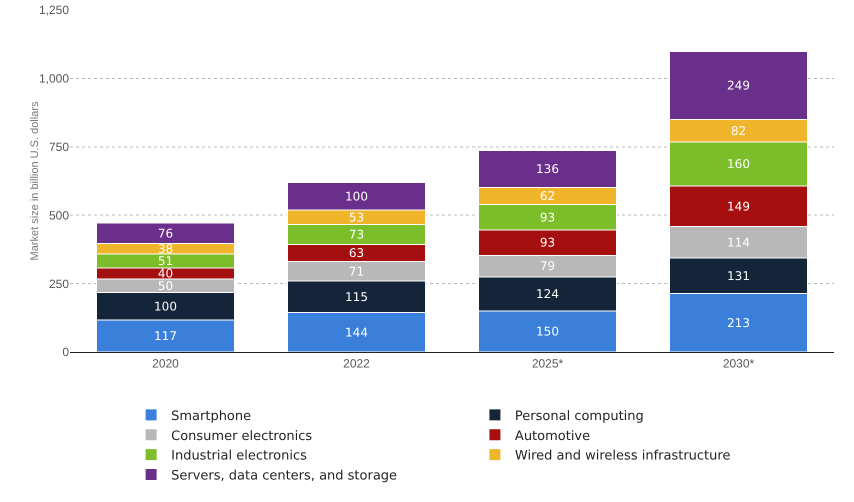 Image resolution: width=854 pixels, height=502 pixels. I want to click on data-label: 213, so click(738, 323).